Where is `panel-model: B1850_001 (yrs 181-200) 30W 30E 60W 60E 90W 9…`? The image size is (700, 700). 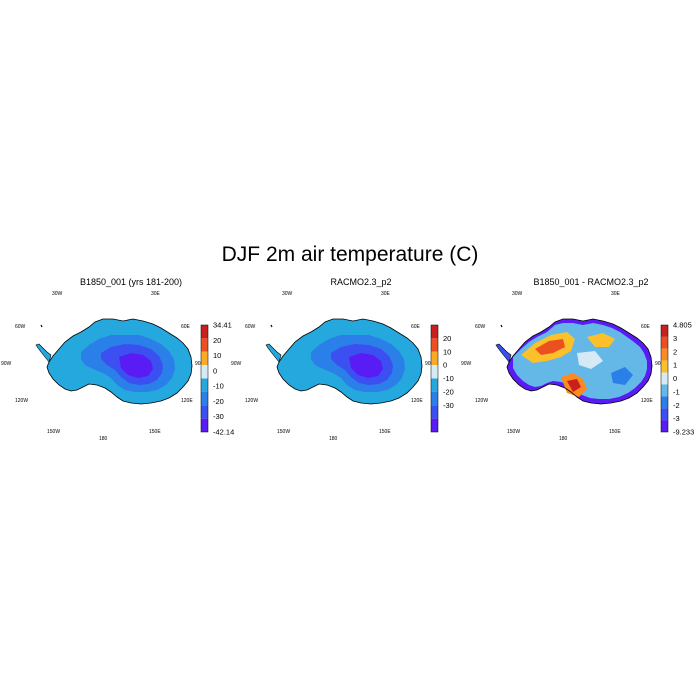 panel-model: B1850_001 (yrs 181-200) 30W 30E 60W 60E 90W 9… is located at coordinates (128, 360).